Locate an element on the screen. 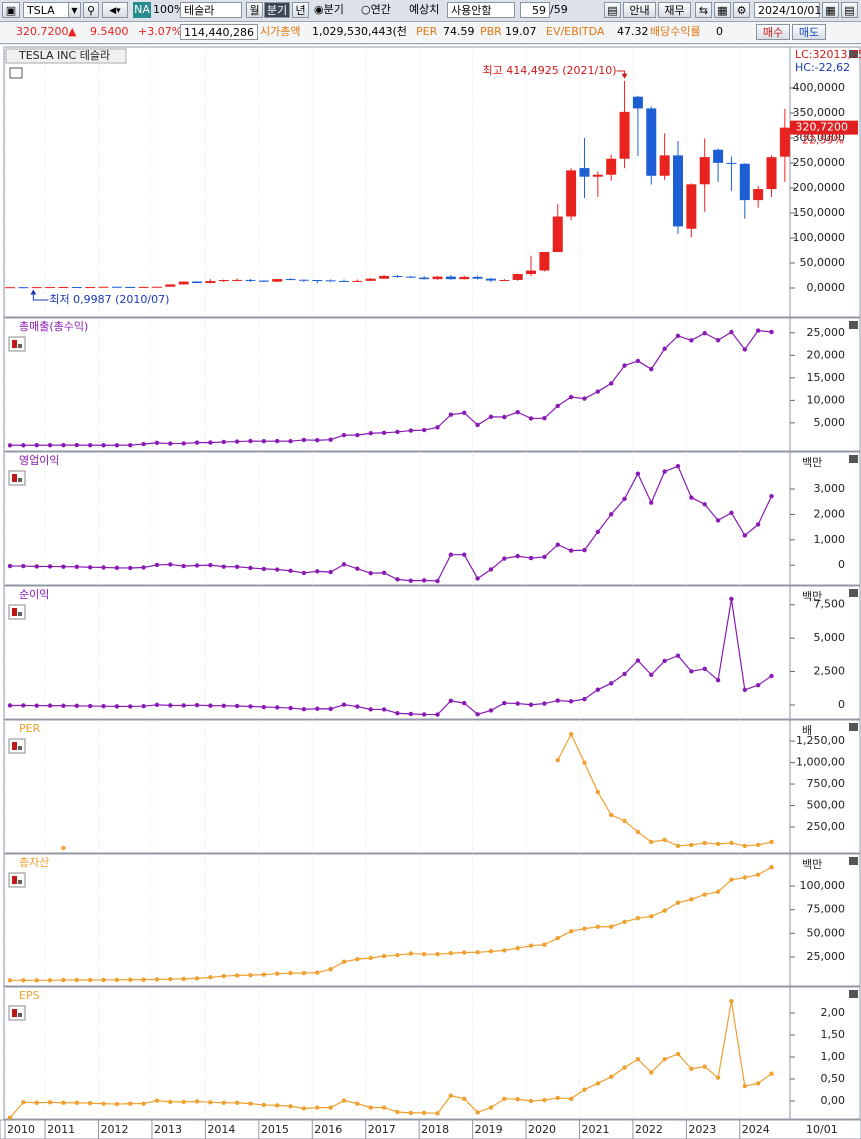  lc-label: LC:32013,75 is located at coordinates (828, 54).